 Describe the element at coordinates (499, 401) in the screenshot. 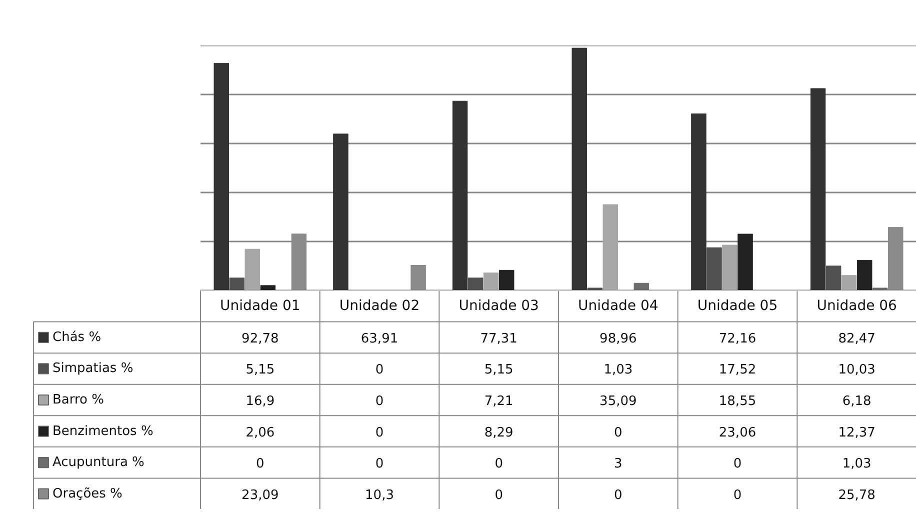

I see `data-label: 7,21` at that location.